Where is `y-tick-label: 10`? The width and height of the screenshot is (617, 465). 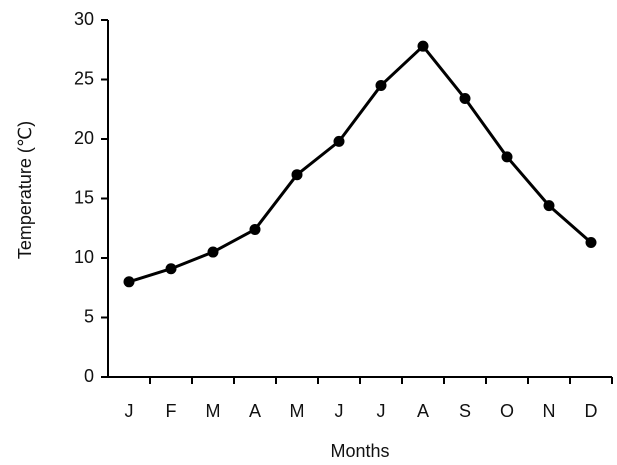
y-tick-label: 10 is located at coordinates (84, 257).